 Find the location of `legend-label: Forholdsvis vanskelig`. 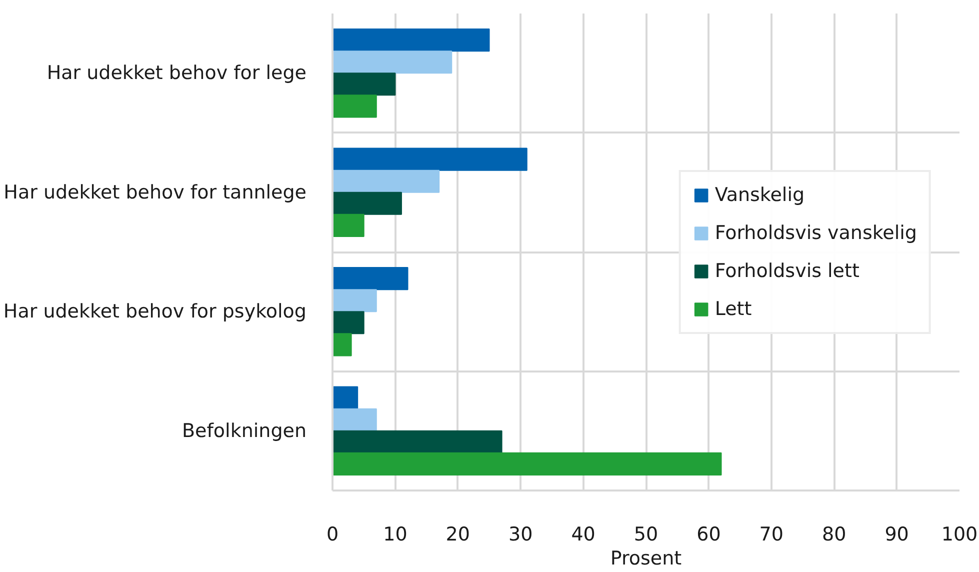

legend-label: Forholdsvis vanskelig is located at coordinates (815, 233).